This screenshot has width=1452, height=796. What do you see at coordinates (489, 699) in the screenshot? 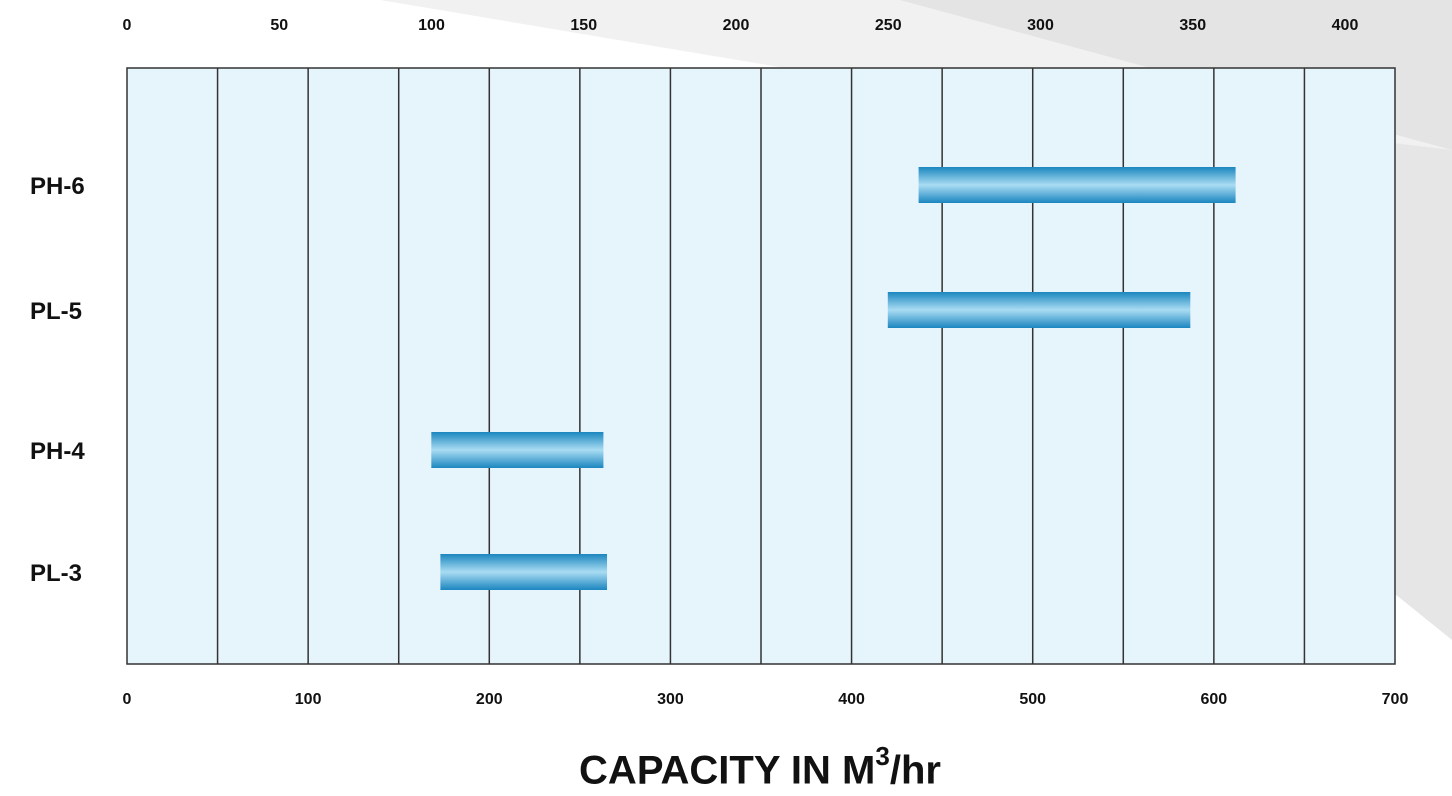
I see `bottom-tick-label: 200` at bounding box center [489, 699].